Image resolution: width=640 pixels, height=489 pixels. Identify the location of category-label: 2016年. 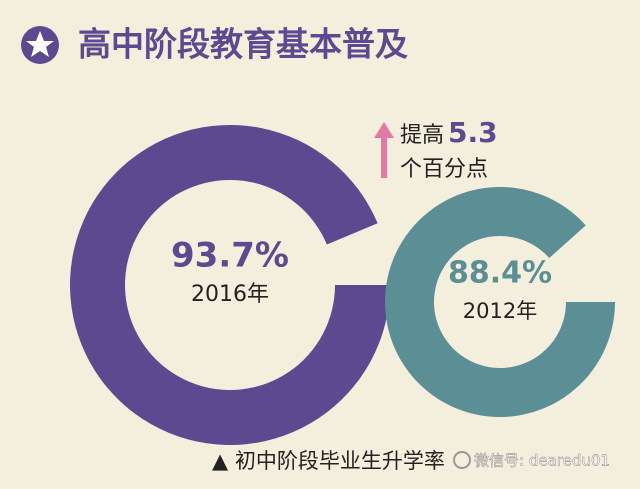
(230, 294).